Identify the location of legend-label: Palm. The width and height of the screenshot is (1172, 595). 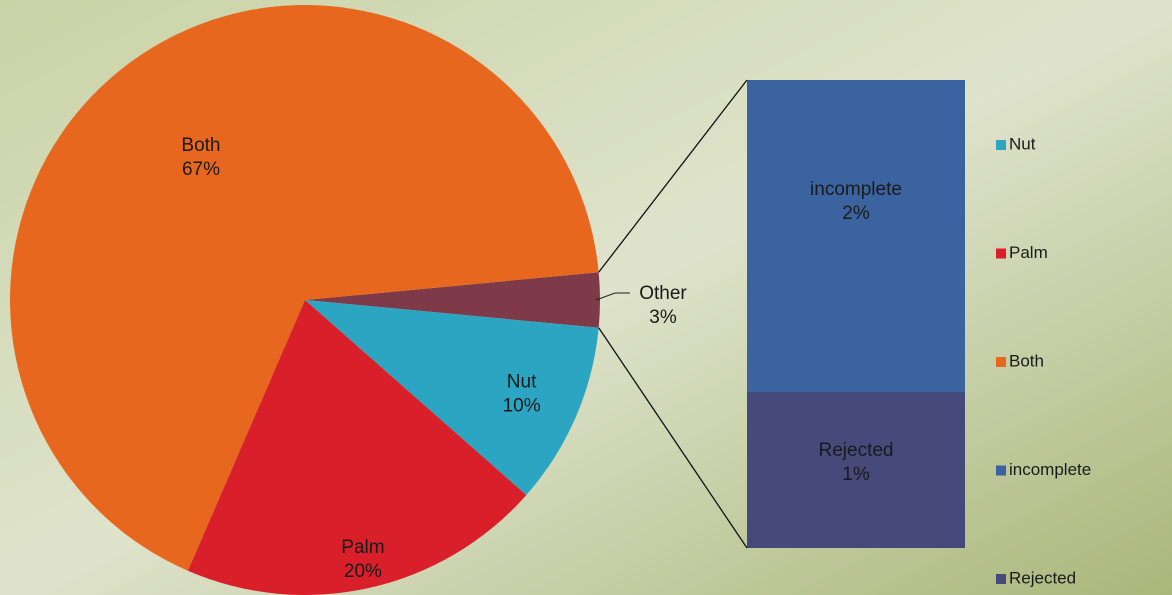
(1028, 252).